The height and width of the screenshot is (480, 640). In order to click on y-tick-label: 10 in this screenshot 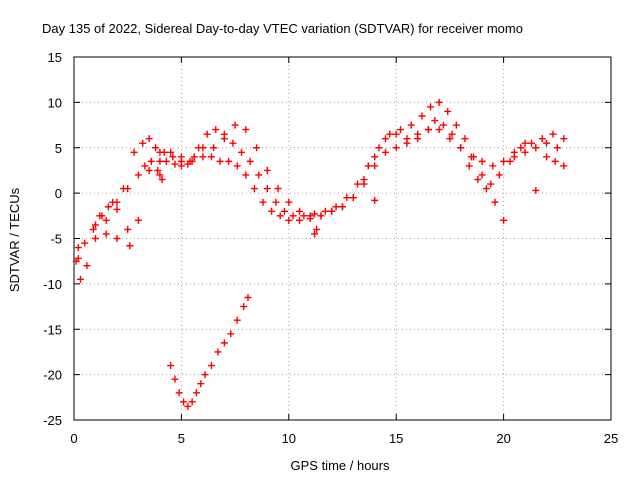, I will do `click(55, 102)`.